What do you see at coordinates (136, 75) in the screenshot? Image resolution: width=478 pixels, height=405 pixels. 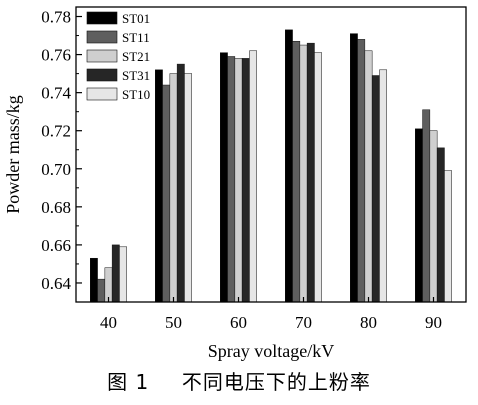 I see `legend-label-st31: ST31` at bounding box center [136, 75].